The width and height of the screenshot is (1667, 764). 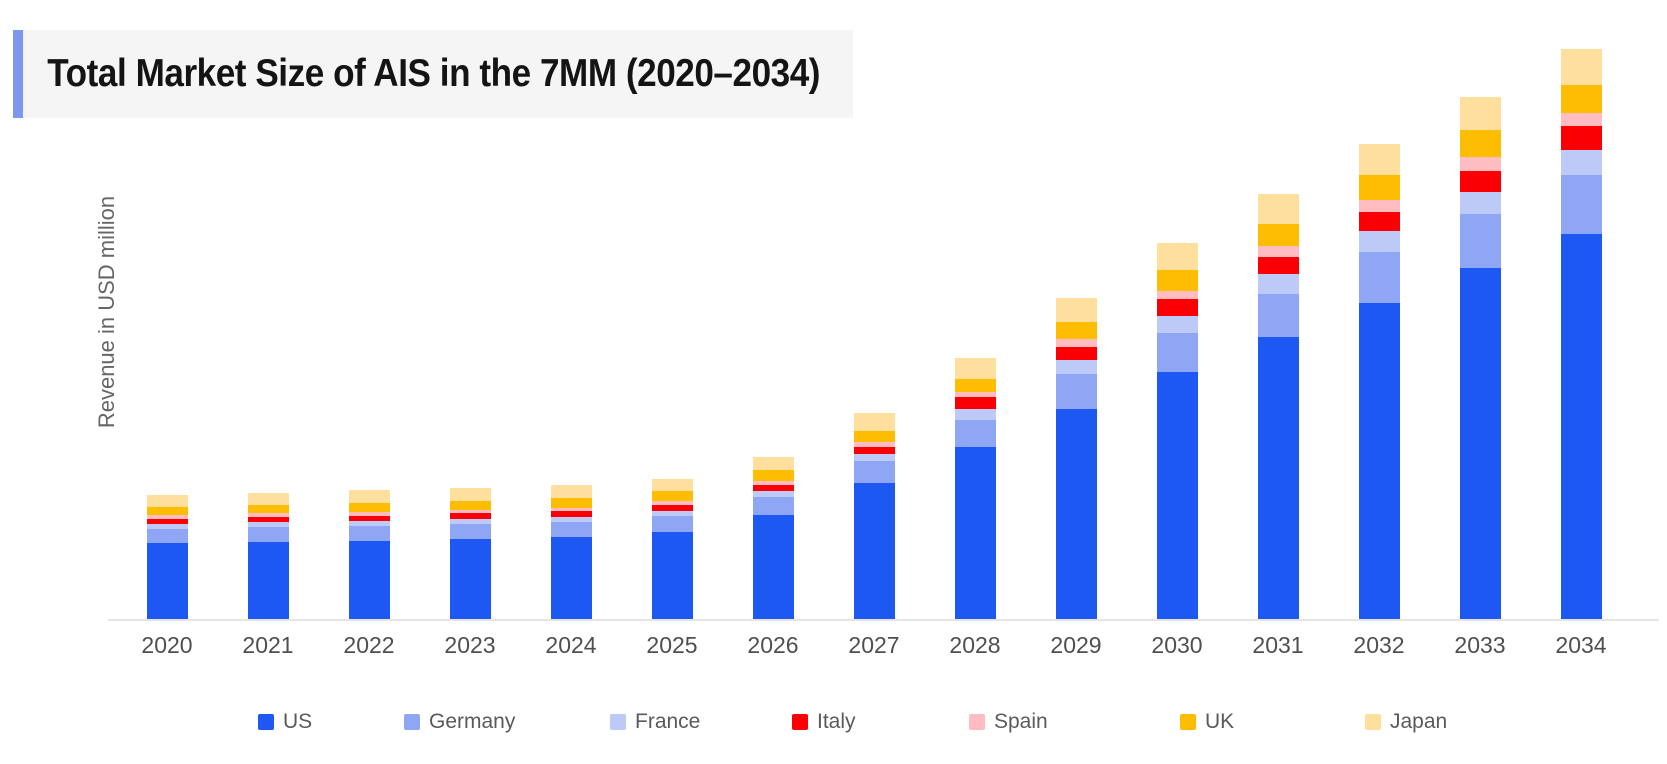 I want to click on bar-segment-2022-france, so click(x=369, y=523).